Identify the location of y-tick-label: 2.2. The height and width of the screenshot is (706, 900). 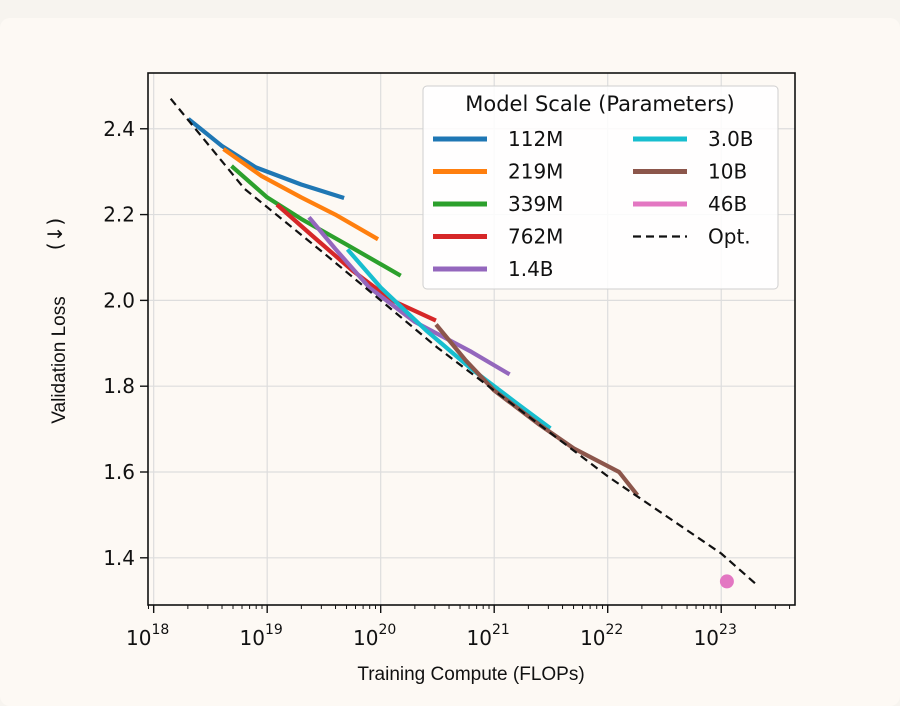
(119, 215).